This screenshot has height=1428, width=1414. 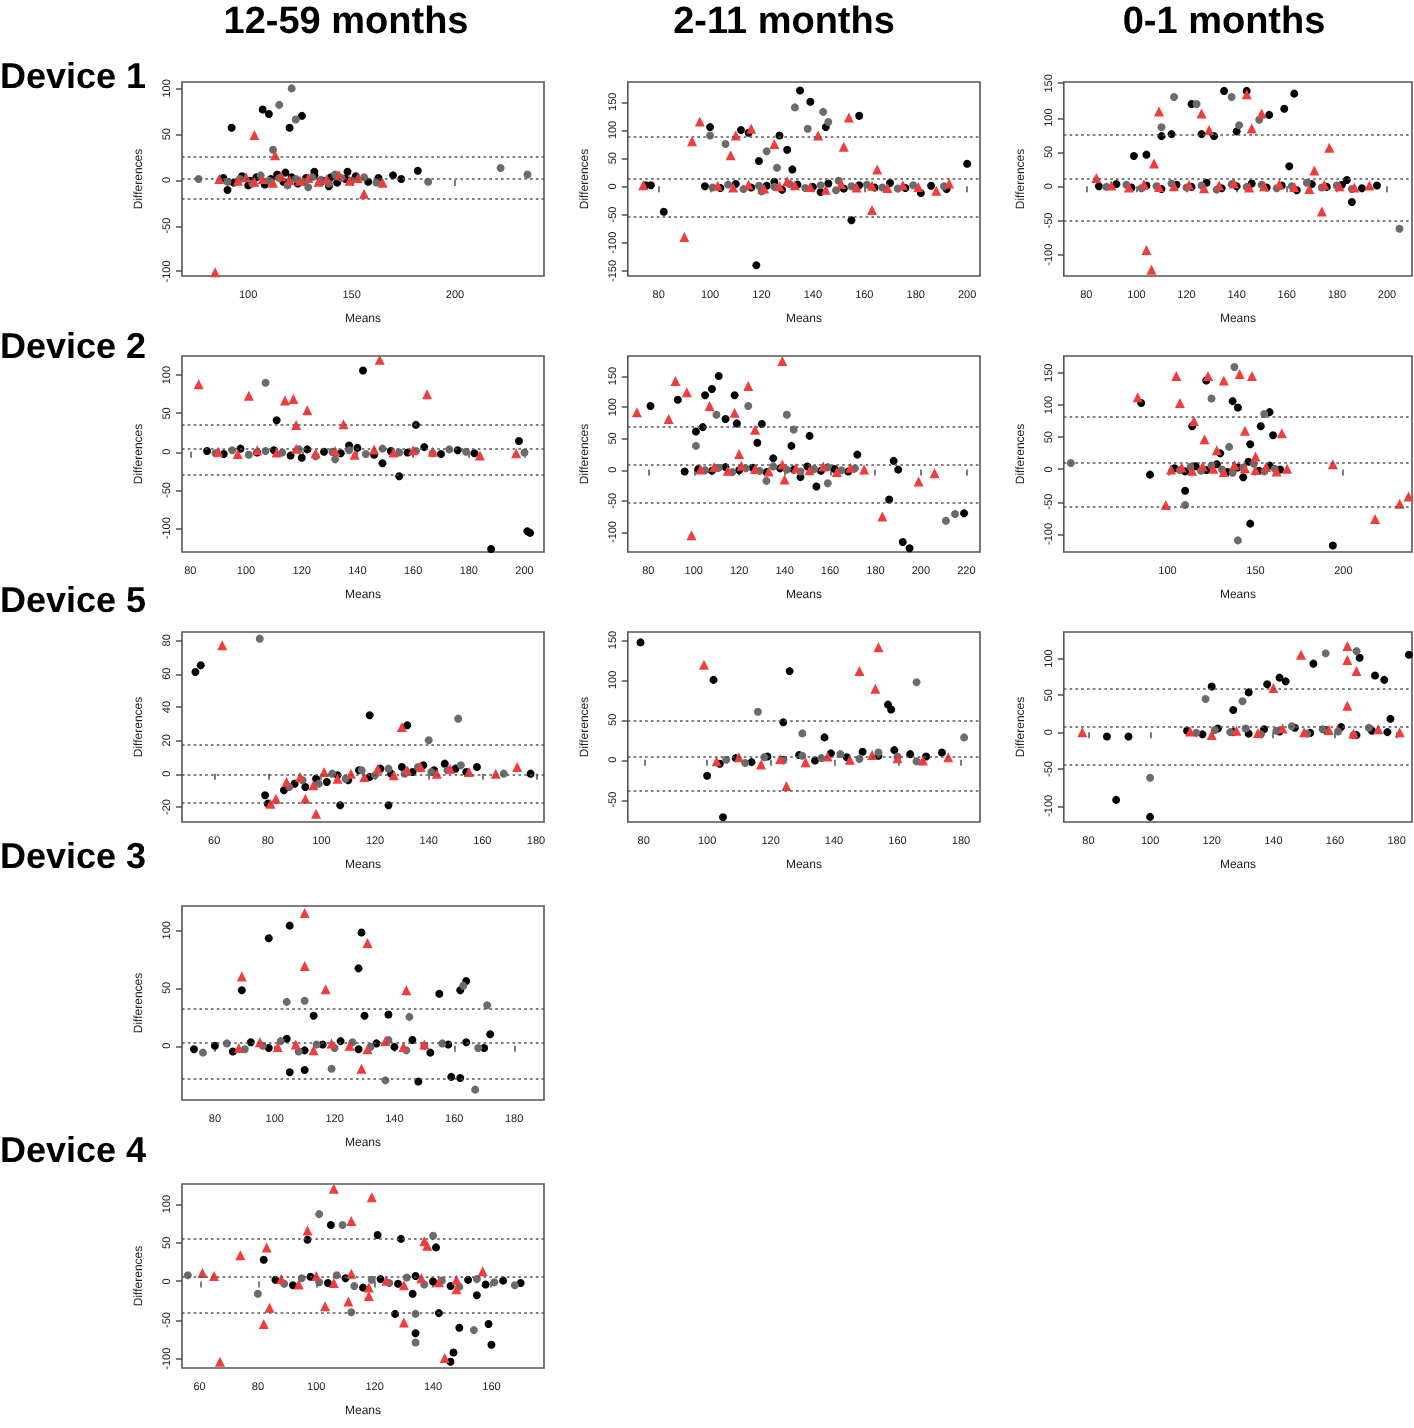 I want to click on text: Device 3, so click(x=73, y=856).